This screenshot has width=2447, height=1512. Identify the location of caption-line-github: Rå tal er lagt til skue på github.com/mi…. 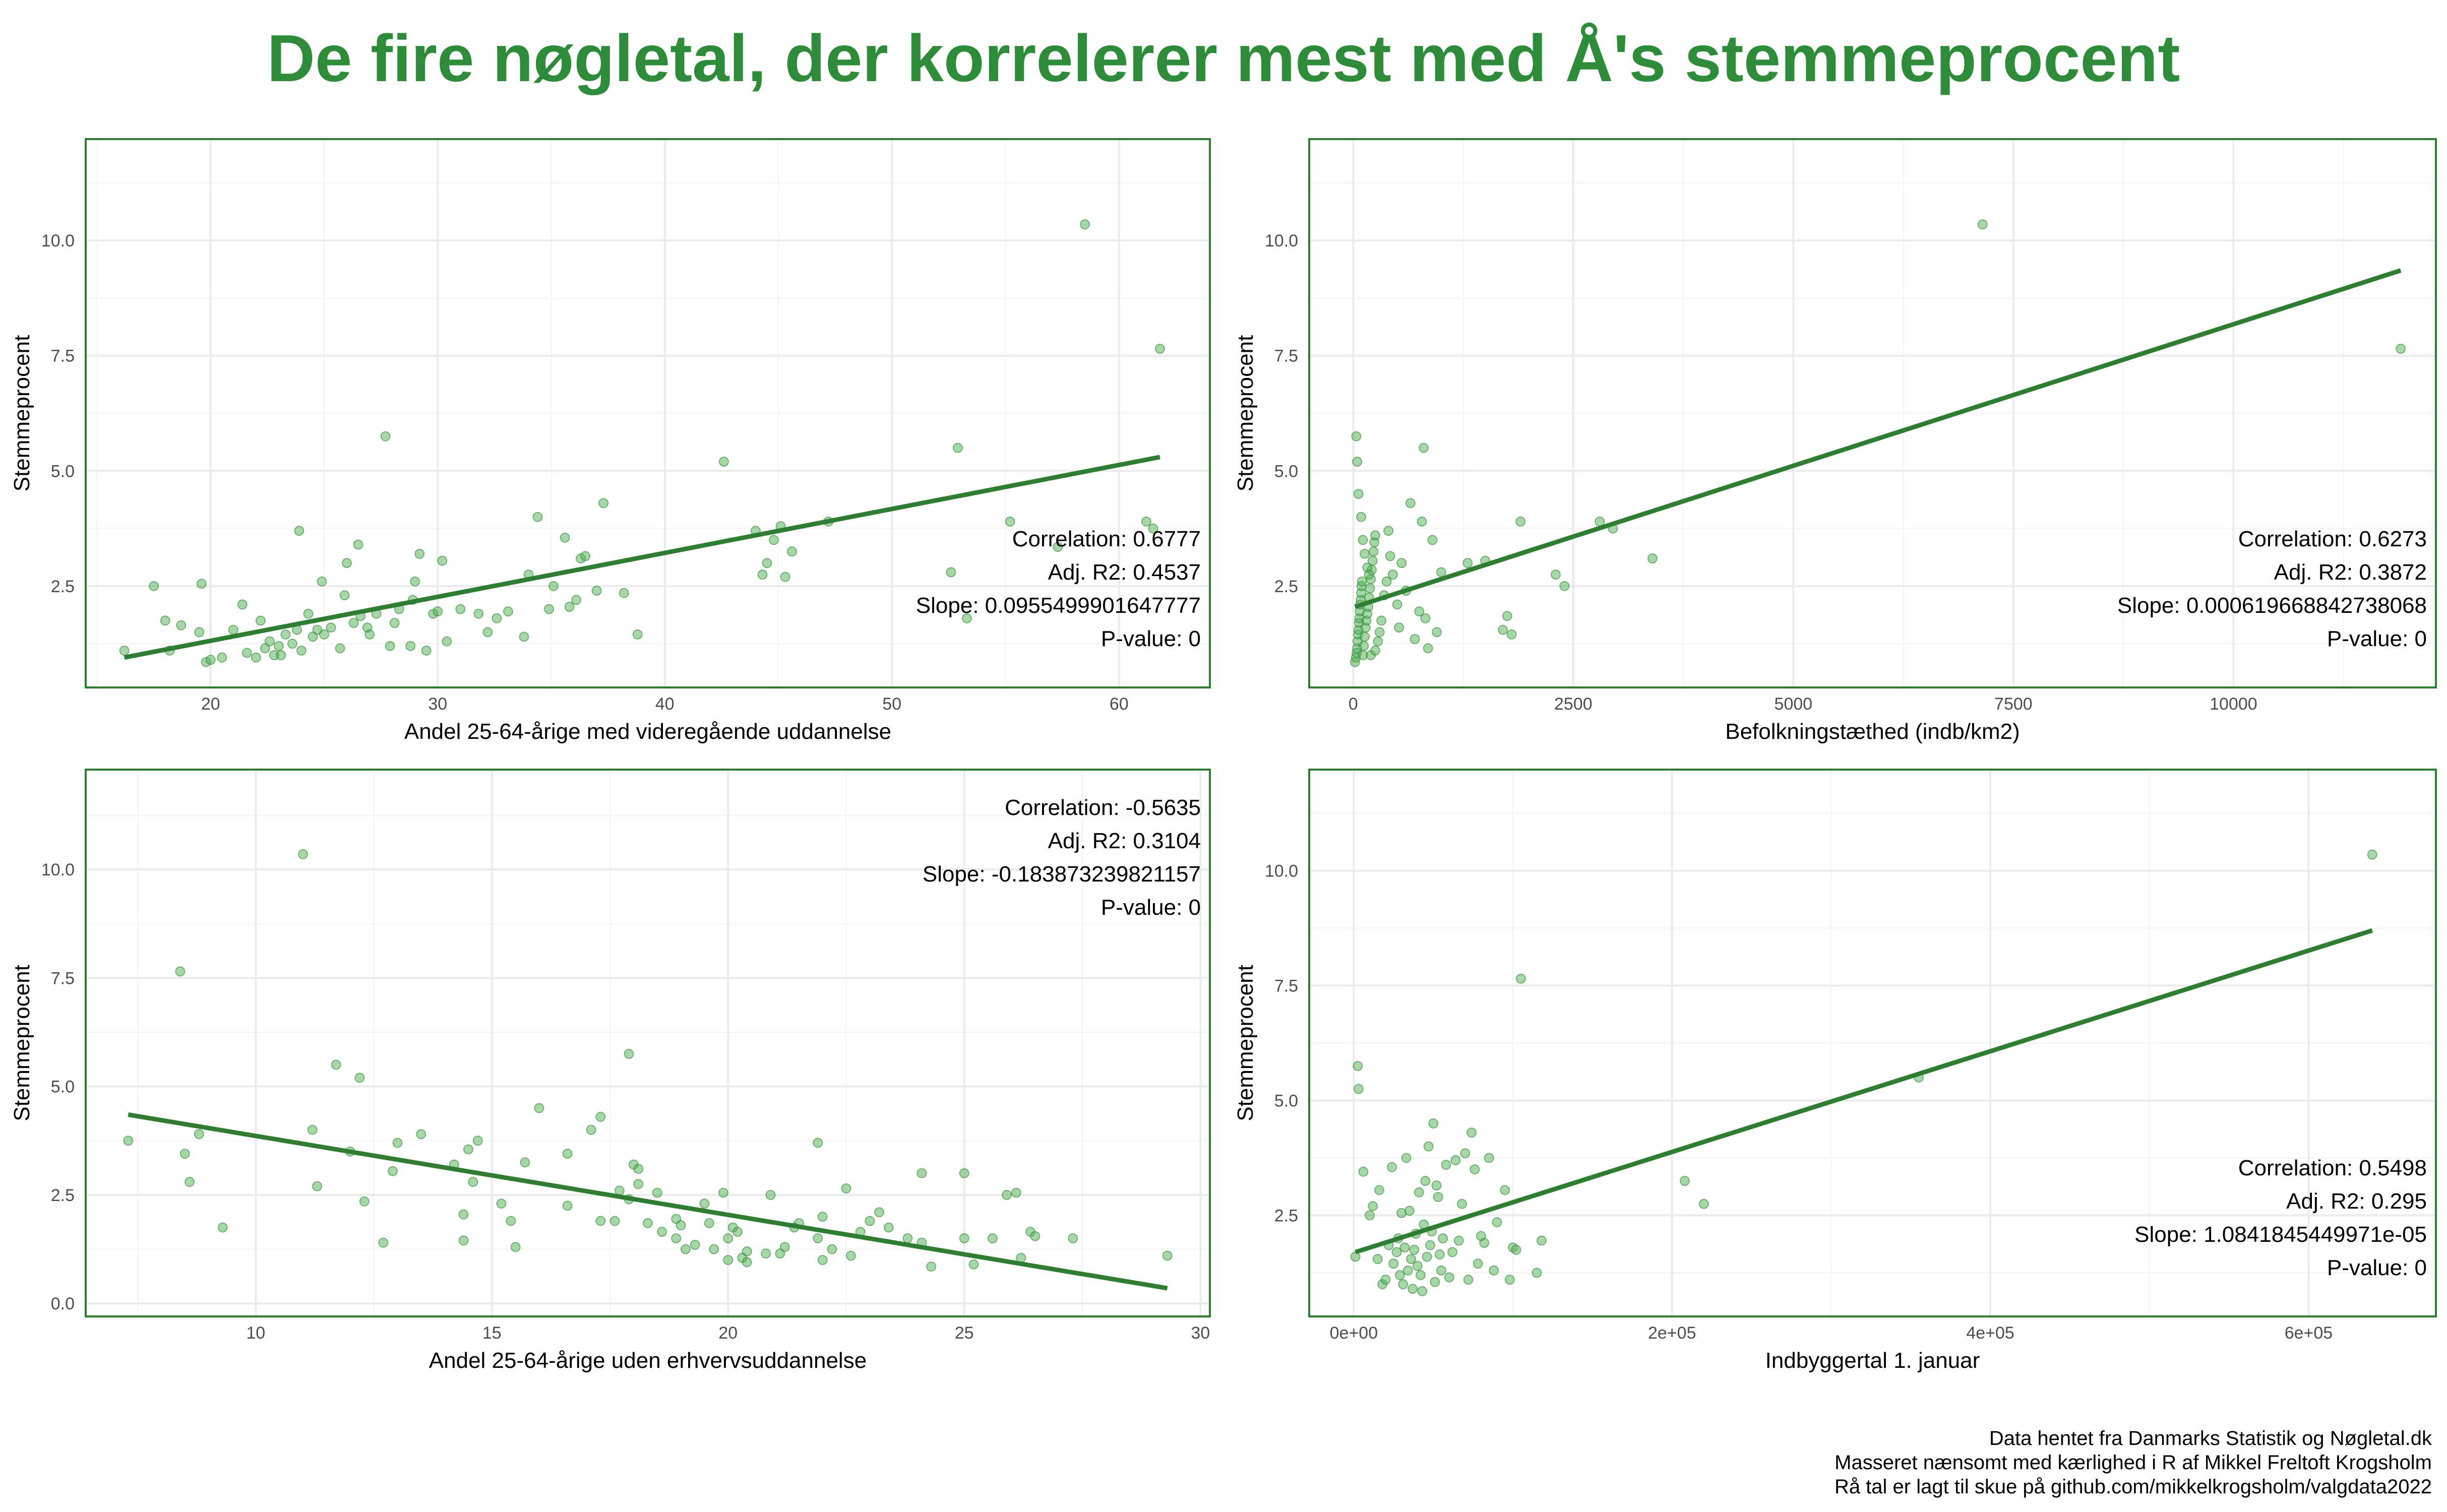
(2133, 1487).